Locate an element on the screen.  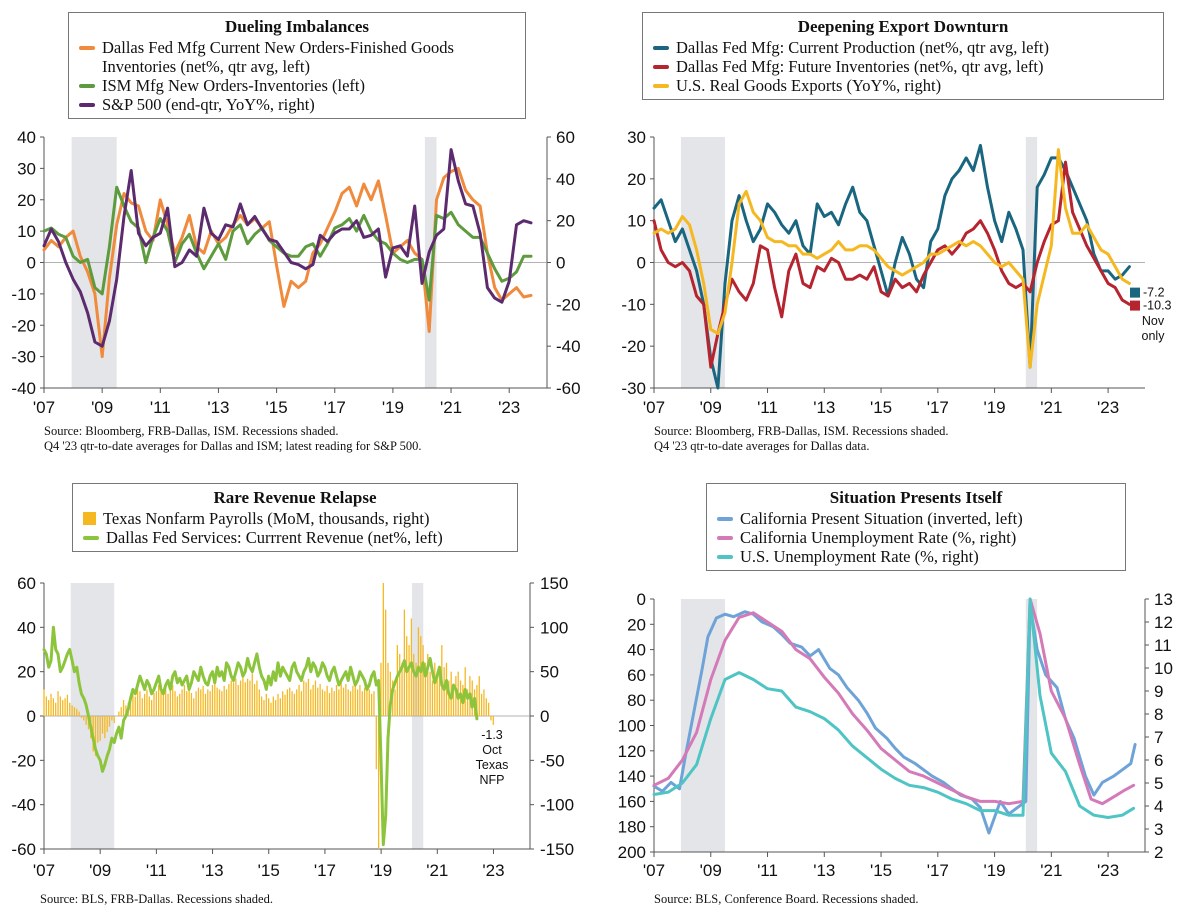
end-value-label: -7.2 is located at coordinates (1154, 293).